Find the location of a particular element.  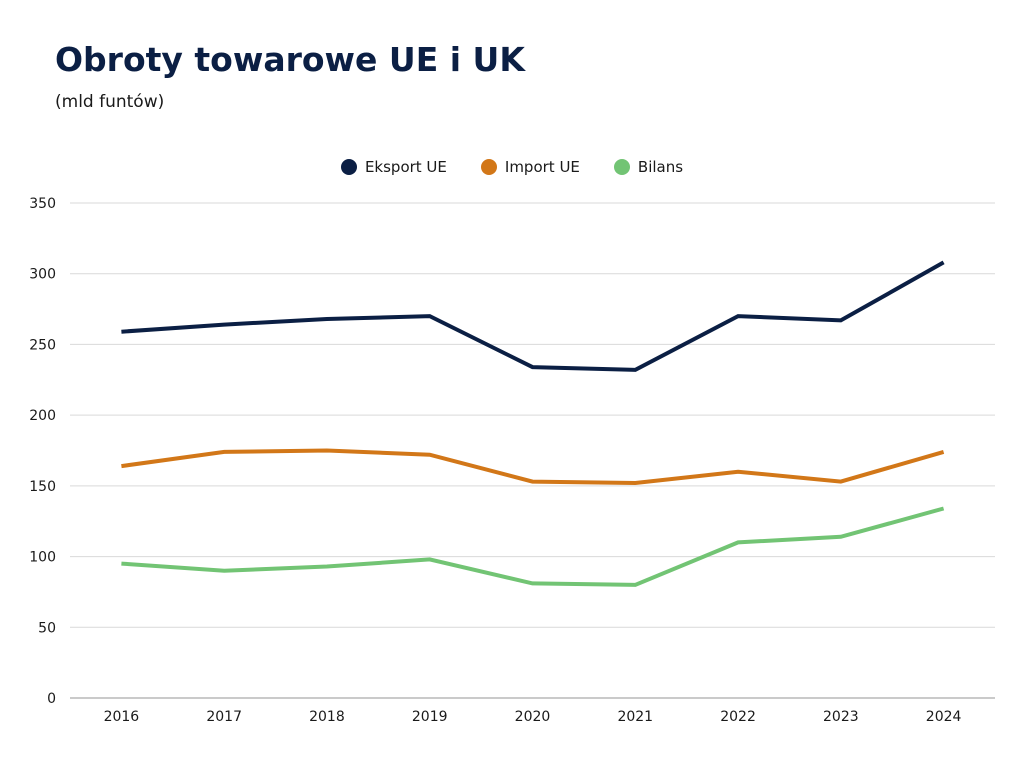

legend-item-import: Import UE is located at coordinates (530, 167).